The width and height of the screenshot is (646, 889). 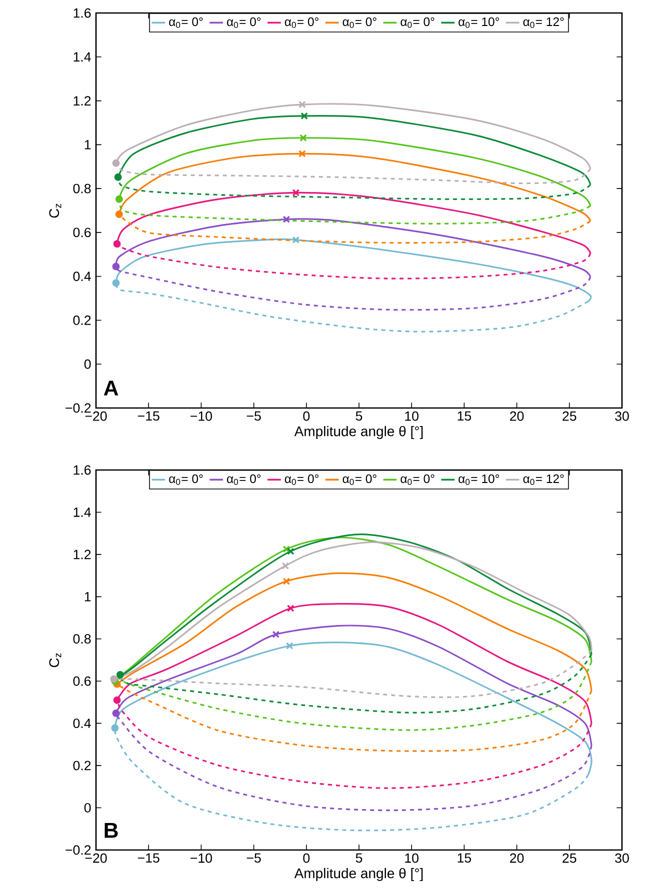 I want to click on annotation: B, so click(x=111, y=830).